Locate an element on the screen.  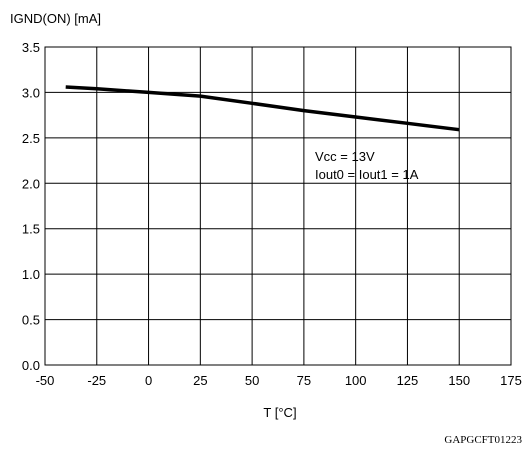
x-tick-label: 50 is located at coordinates (252, 380).